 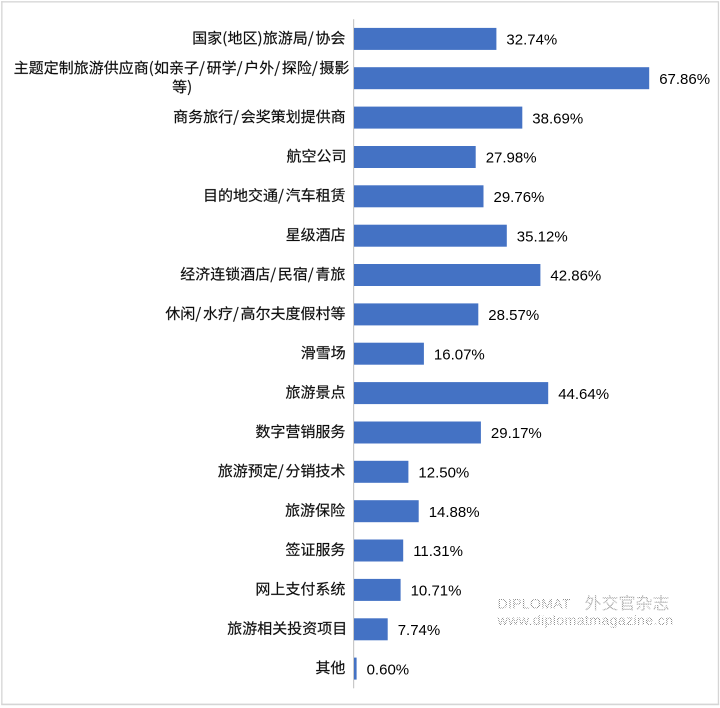 I want to click on svg-text: 10.71%, so click(x=436, y=591).